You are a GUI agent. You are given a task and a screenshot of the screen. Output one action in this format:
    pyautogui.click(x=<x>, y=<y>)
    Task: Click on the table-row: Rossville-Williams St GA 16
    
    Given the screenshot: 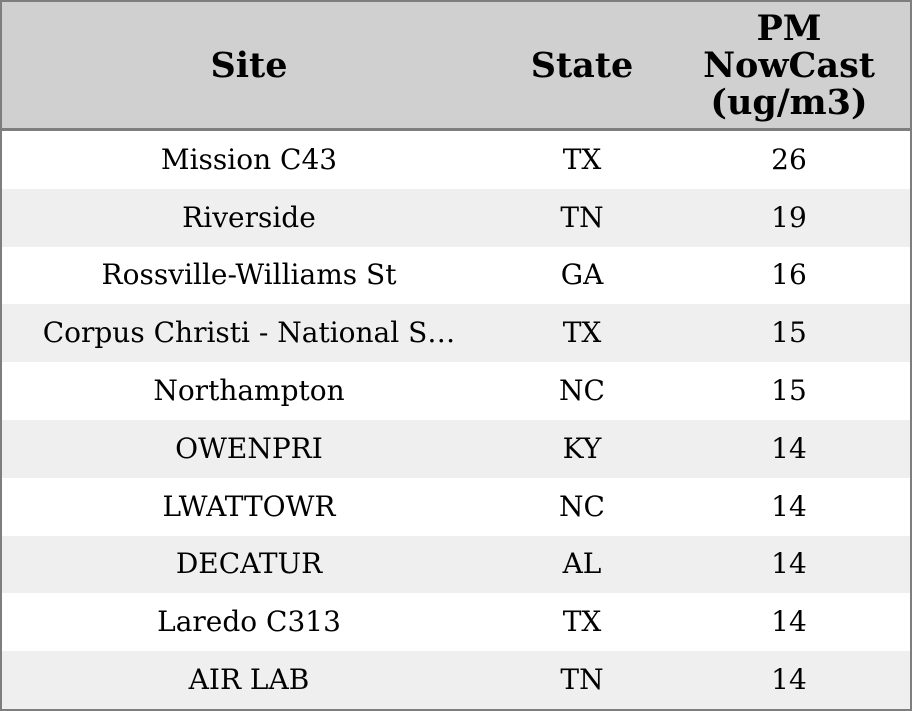 What is the action you would take?
    pyautogui.click(x=456, y=275)
    